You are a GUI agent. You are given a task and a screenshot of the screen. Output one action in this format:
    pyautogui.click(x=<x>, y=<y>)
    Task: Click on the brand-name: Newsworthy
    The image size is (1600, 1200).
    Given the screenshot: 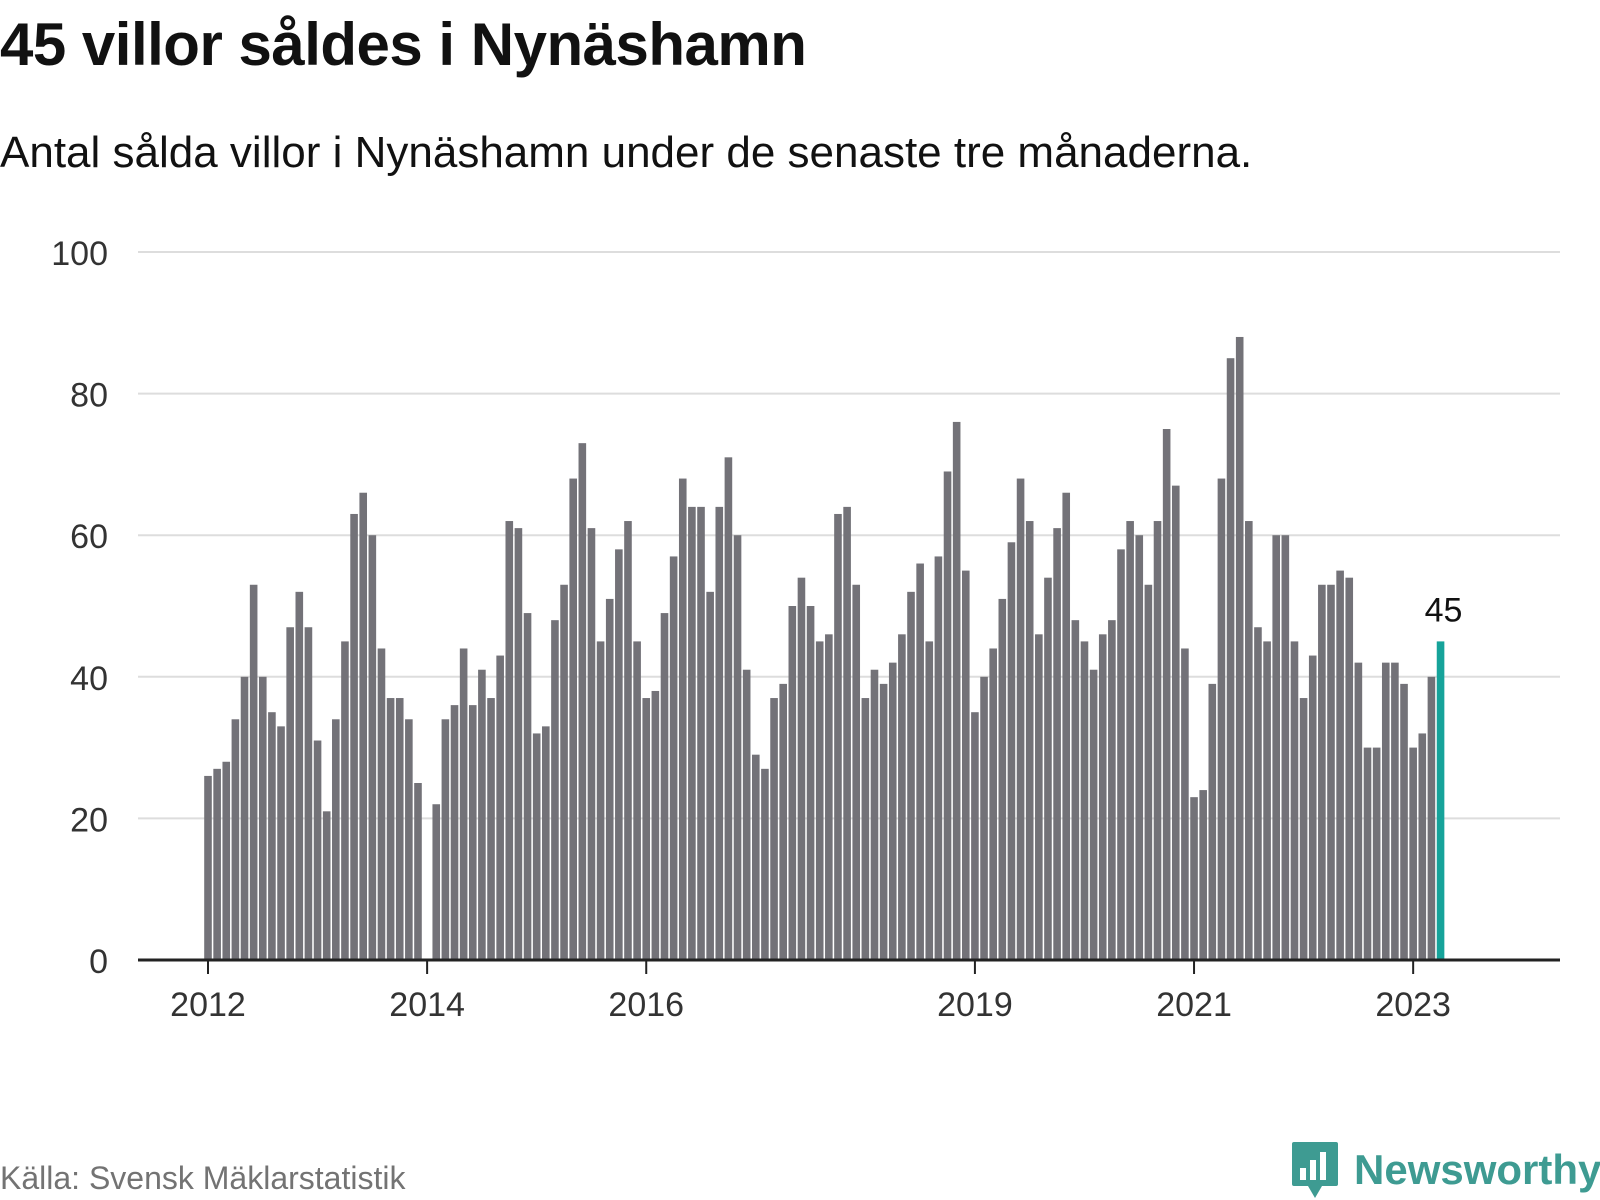 What is the action you would take?
    pyautogui.click(x=1477, y=1169)
    